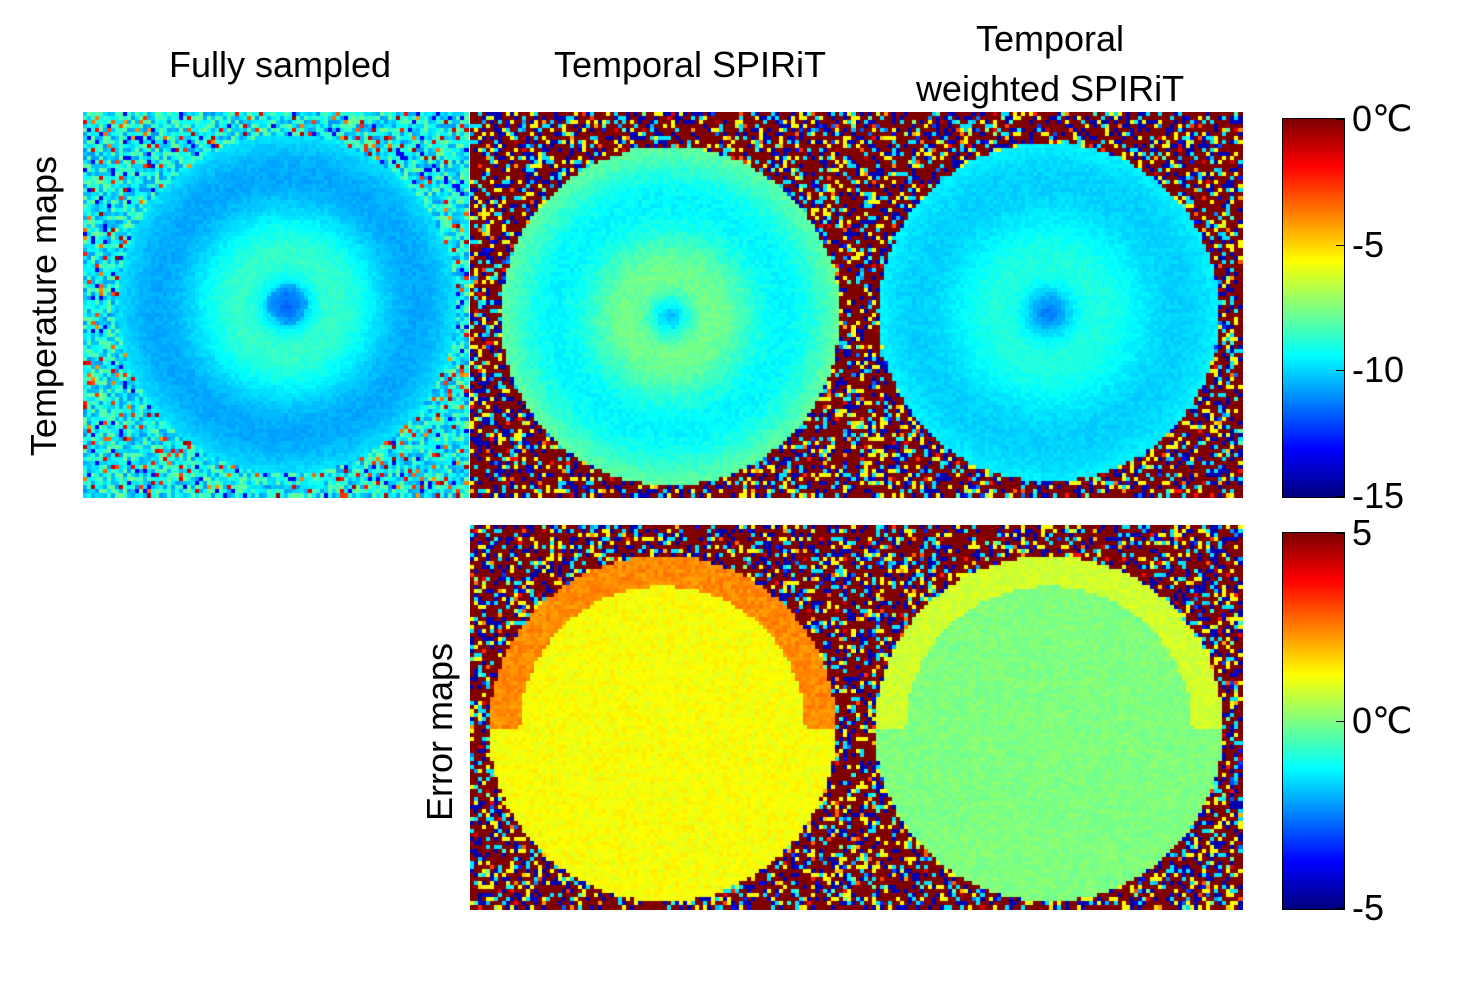 The height and width of the screenshot is (981, 1480). What do you see at coordinates (1378, 370) in the screenshot?
I see `temperature_colorbar-tick-label: -10` at bounding box center [1378, 370].